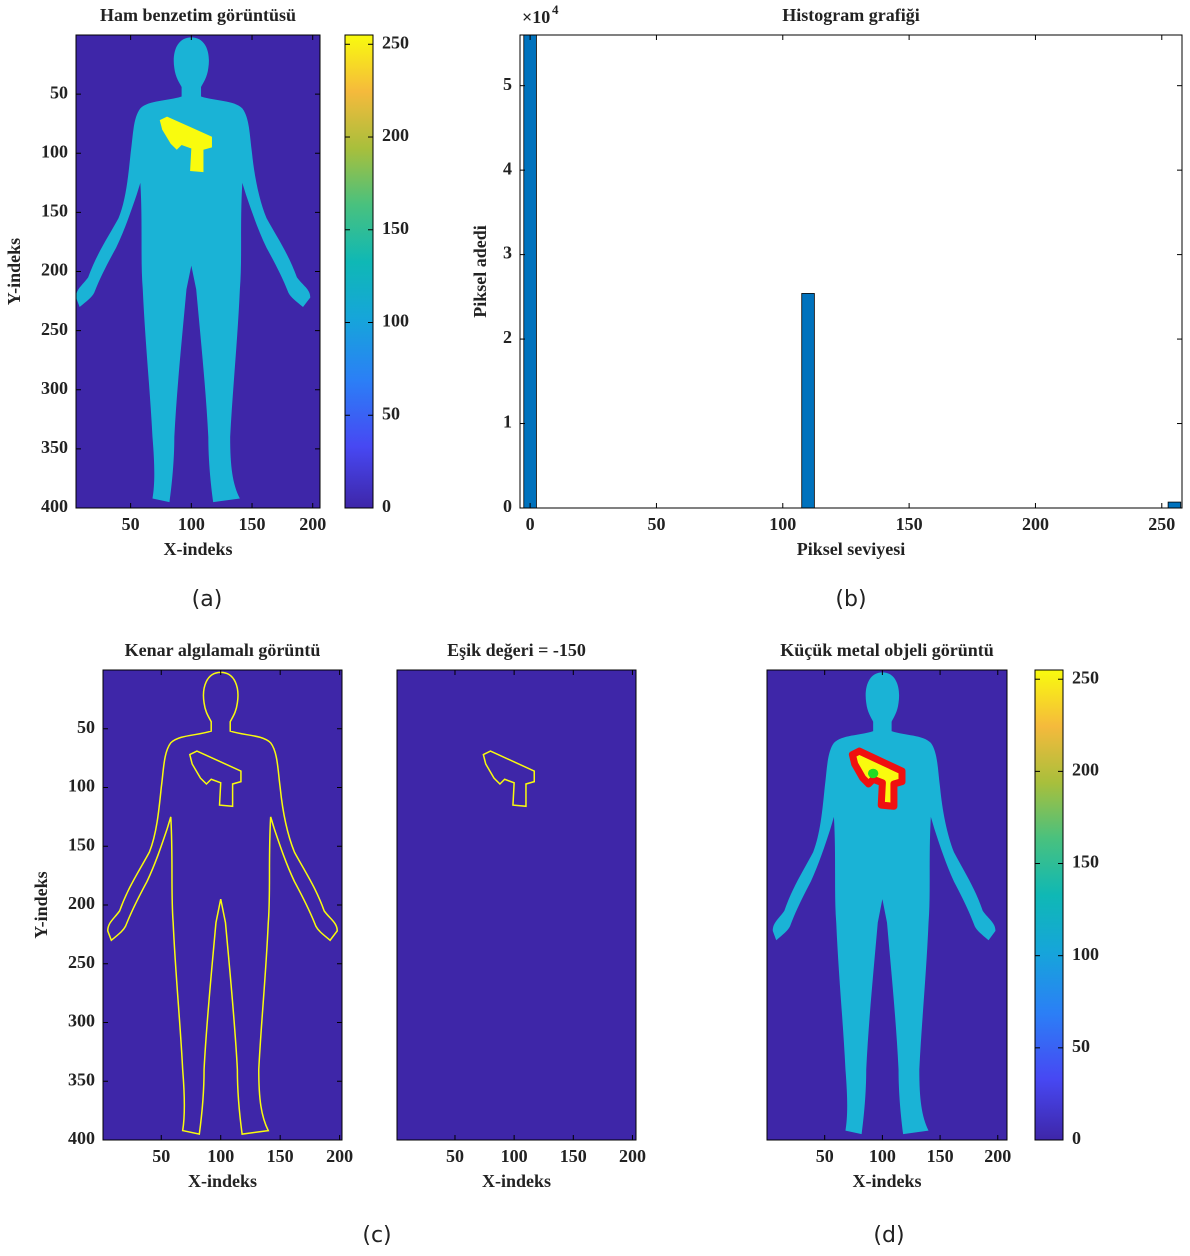 This screenshot has width=1190, height=1256. I want to click on chart-title: Eşik değeri = -150, so click(516, 650).